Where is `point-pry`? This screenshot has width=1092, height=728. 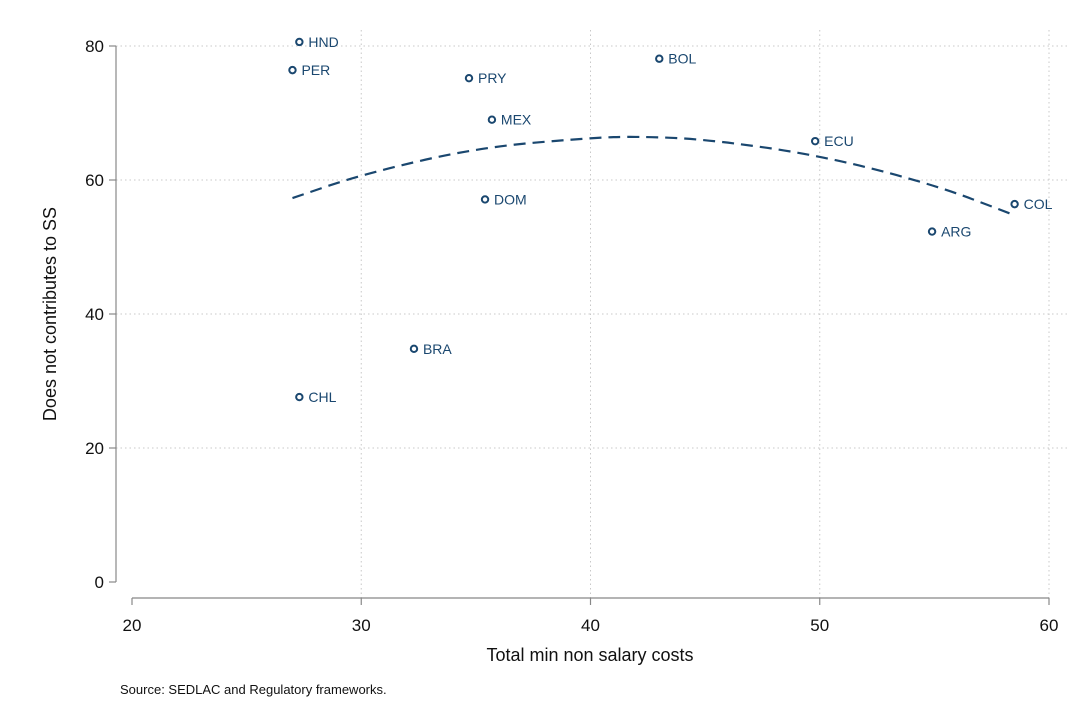 point-pry is located at coordinates (469, 78).